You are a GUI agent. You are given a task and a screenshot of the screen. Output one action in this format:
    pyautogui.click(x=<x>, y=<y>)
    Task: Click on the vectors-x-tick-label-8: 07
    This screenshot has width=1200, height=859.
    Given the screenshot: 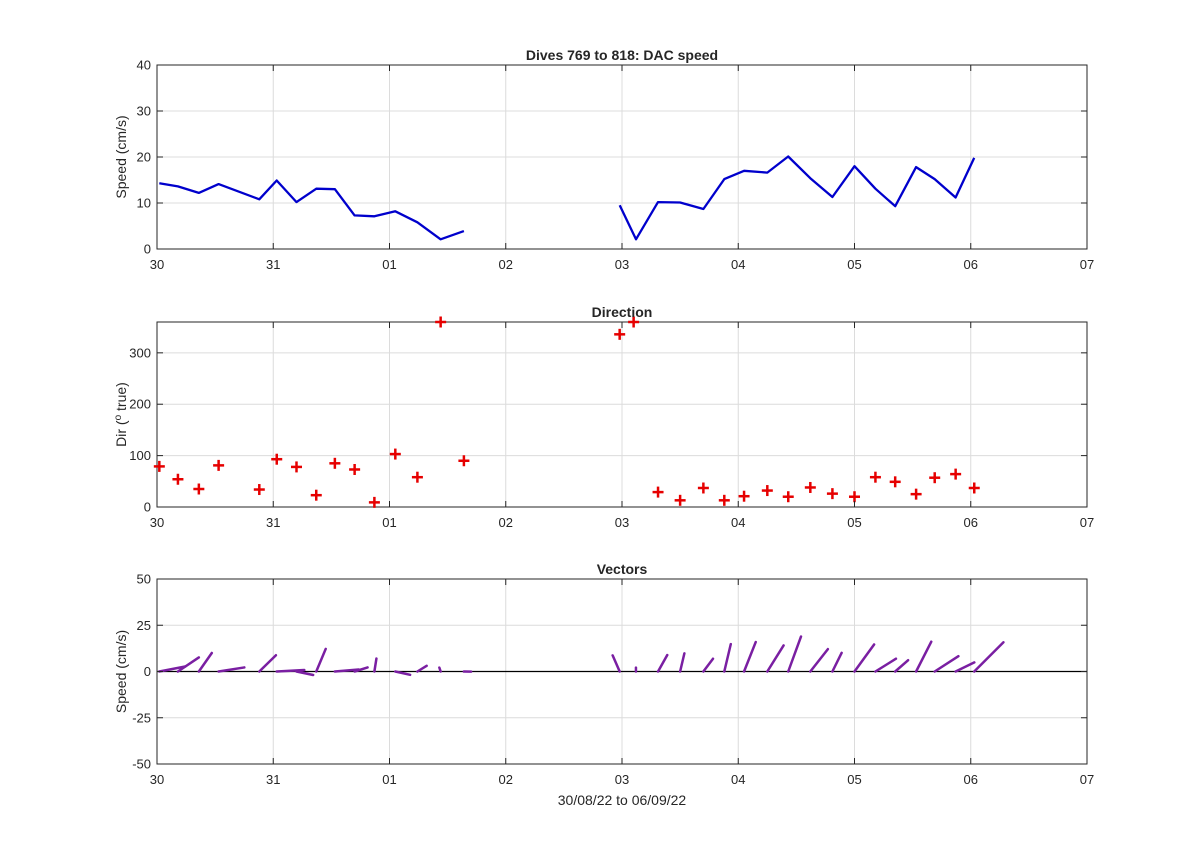 What is the action you would take?
    pyautogui.click(x=1087, y=779)
    